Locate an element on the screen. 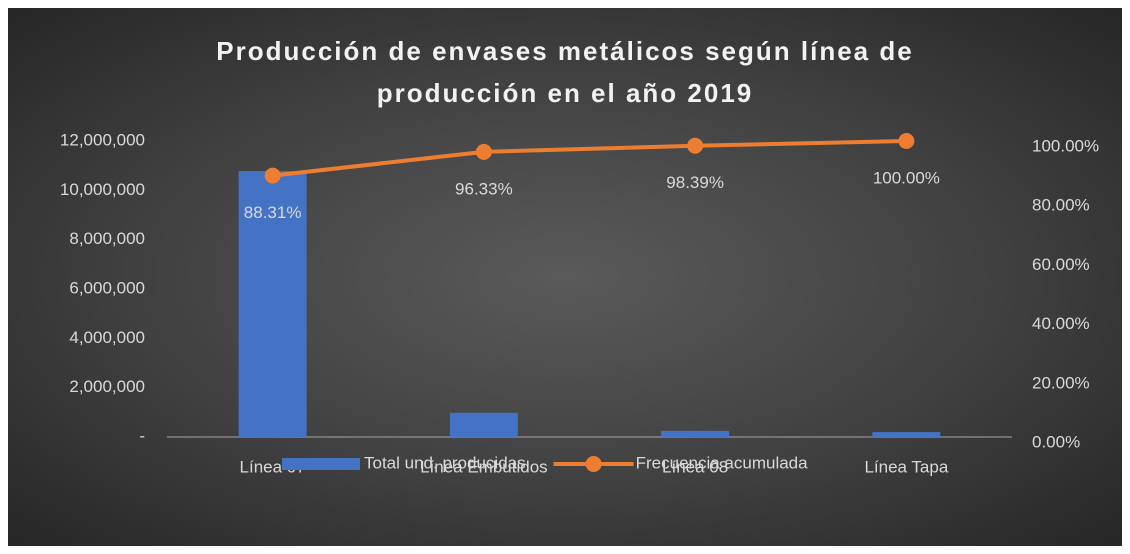  y-tick-label: 12,000,000 is located at coordinates (102, 139).